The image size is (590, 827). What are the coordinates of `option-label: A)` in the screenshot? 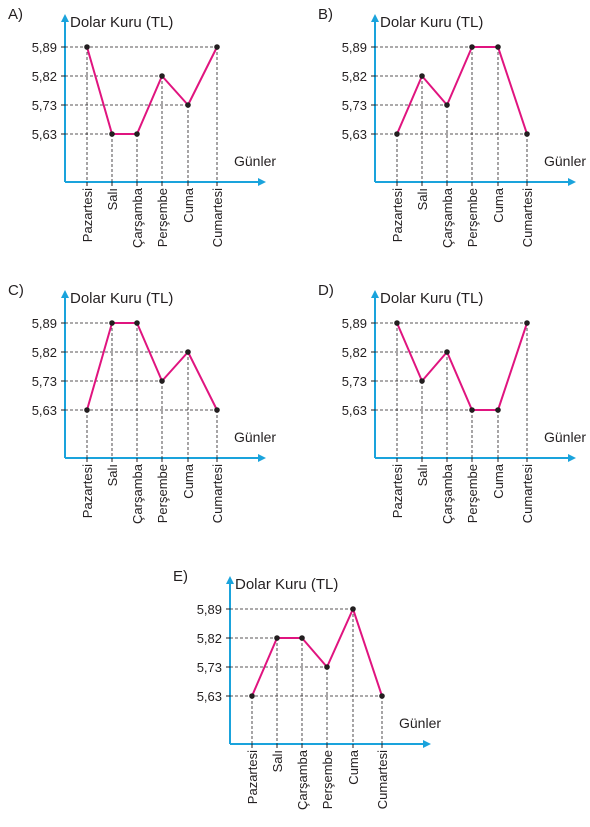 It's located at (15, 14).